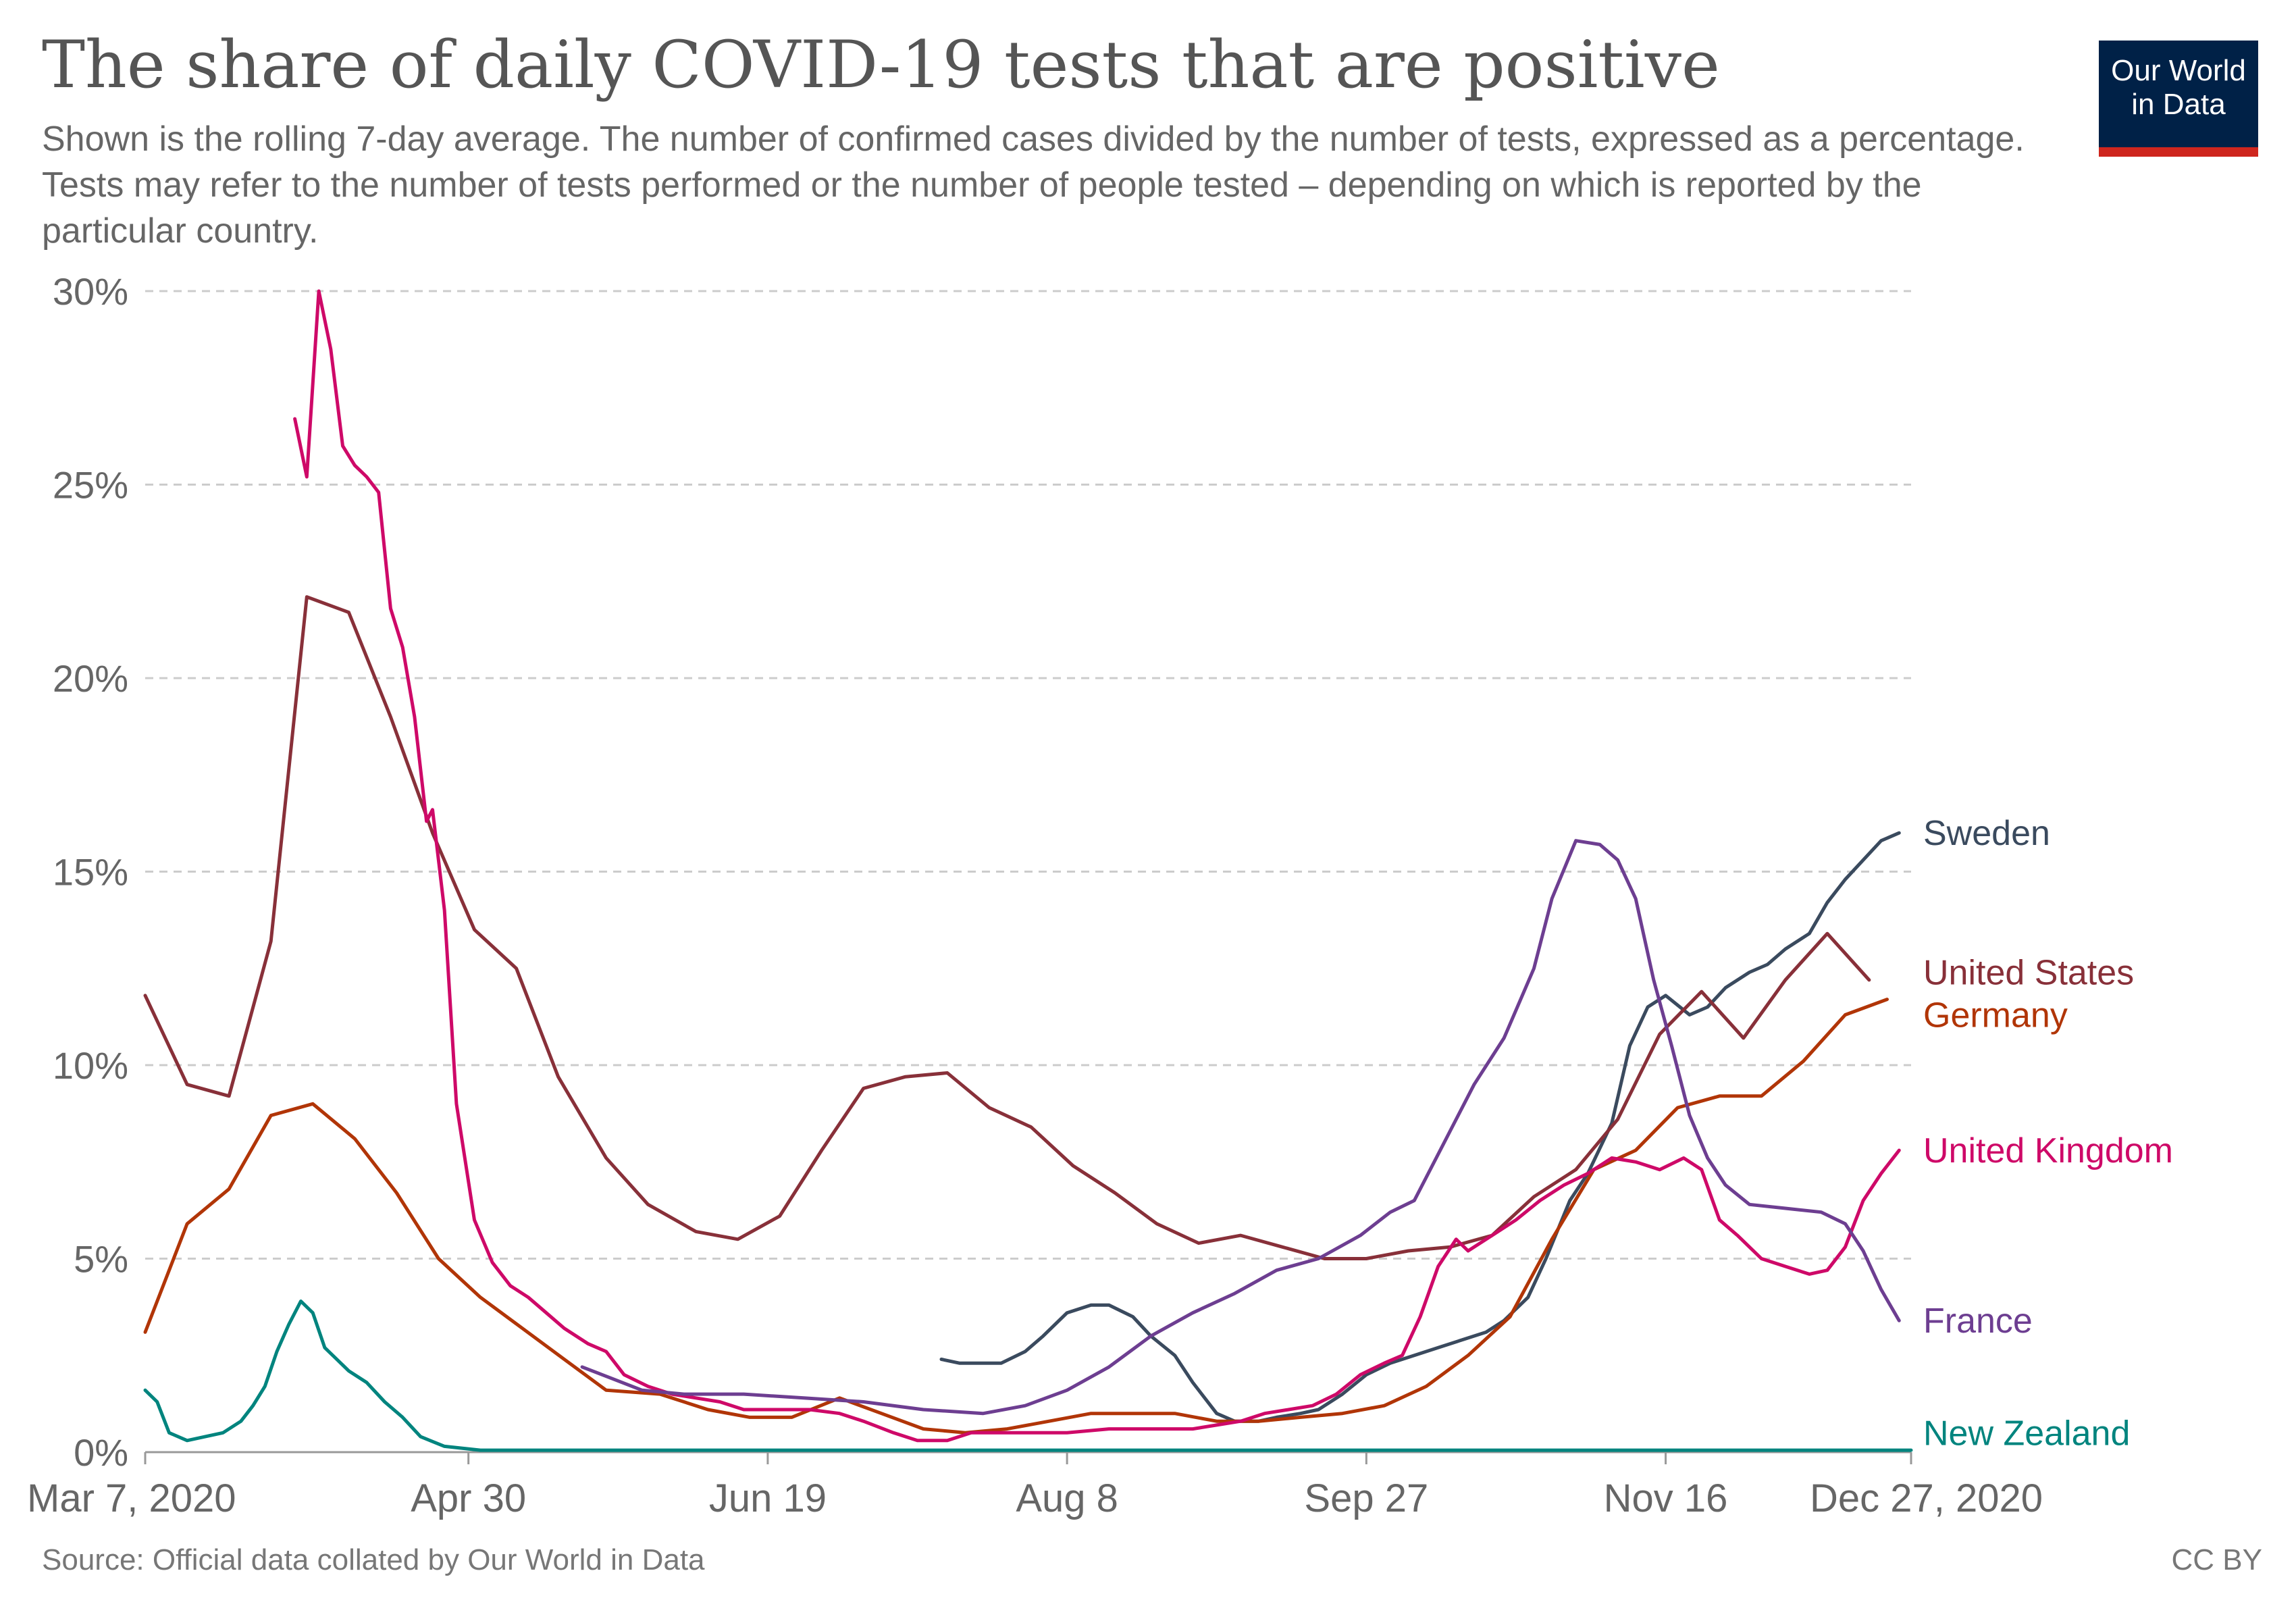 The height and width of the screenshot is (1621, 2296). What do you see at coordinates (2216, 1559) in the screenshot?
I see `license-link: CC BY` at bounding box center [2216, 1559].